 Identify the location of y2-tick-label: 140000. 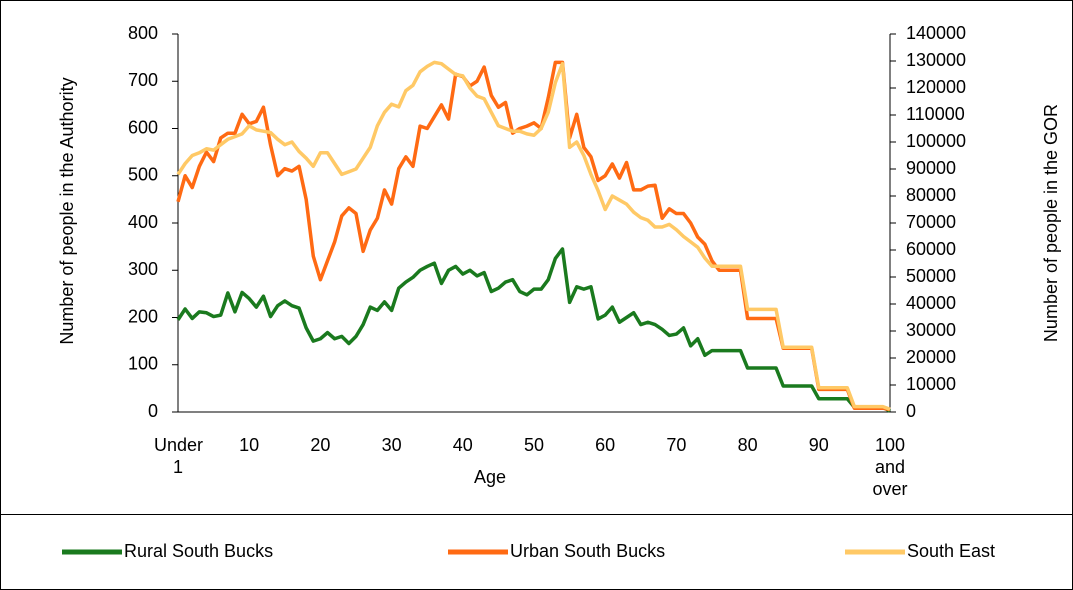
(936, 33).